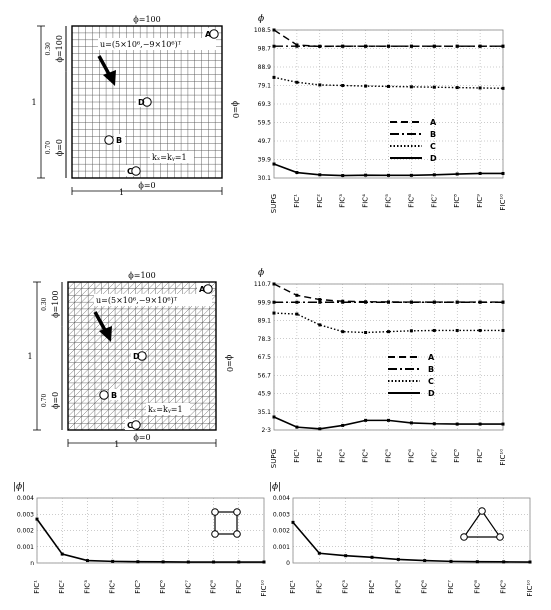 This screenshot has height=610, width=551. What do you see at coordinates (480, 456) in the screenshot?
I see `x-tick-label: FIC⁹` at bounding box center [480, 456].